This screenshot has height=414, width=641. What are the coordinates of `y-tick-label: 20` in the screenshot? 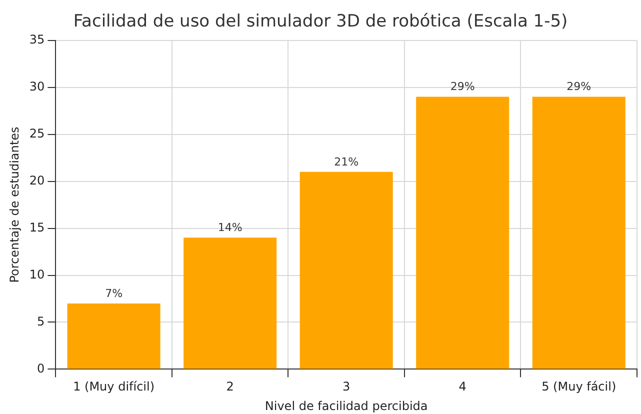 It's located at (37, 180).